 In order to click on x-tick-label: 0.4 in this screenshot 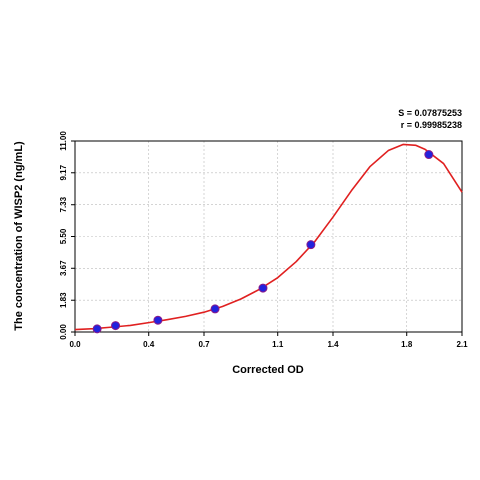, I will do `click(149, 344)`.